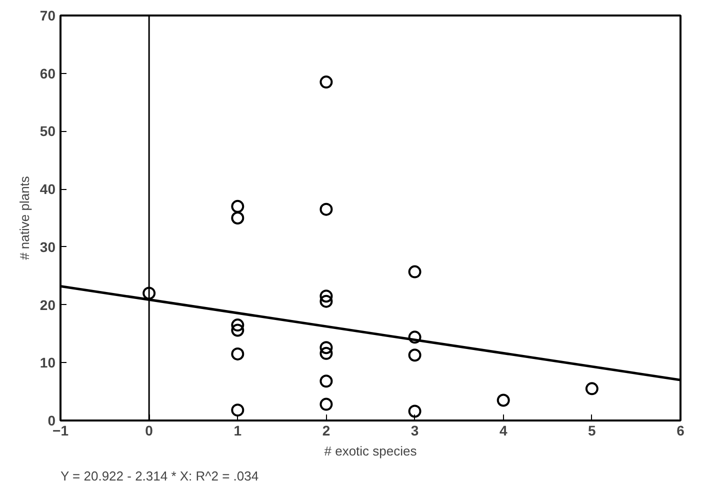 The image size is (704, 491). What do you see at coordinates (592, 430) in the screenshot?
I see `x-tick-label: 5` at bounding box center [592, 430].